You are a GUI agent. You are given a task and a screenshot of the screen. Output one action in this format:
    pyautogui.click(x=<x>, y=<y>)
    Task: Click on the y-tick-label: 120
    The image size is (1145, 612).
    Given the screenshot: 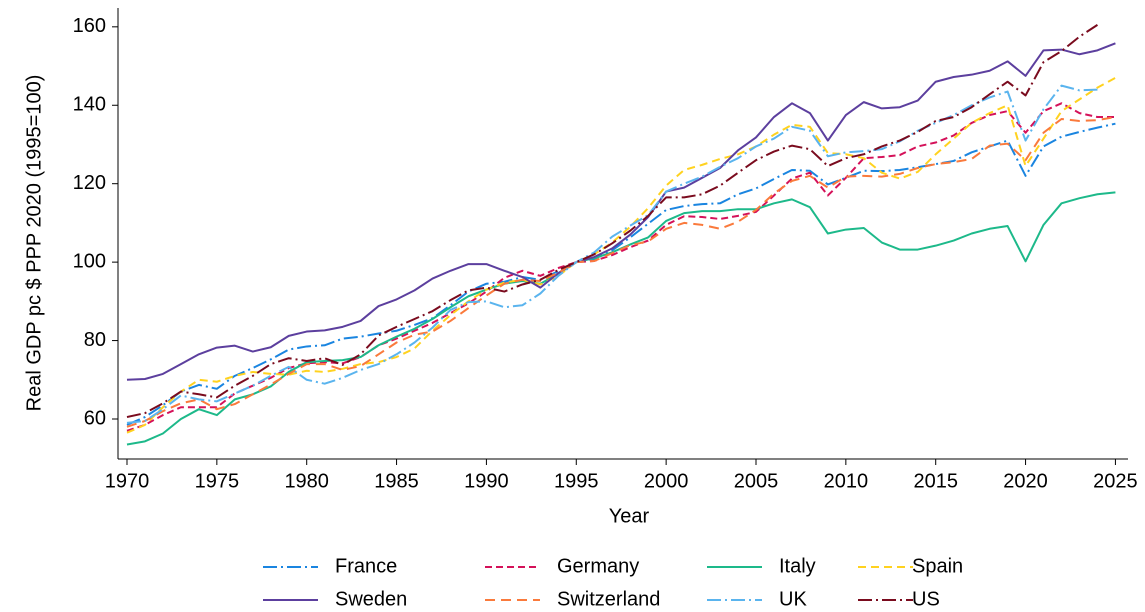 What is the action you would take?
    pyautogui.click(x=89, y=183)
    